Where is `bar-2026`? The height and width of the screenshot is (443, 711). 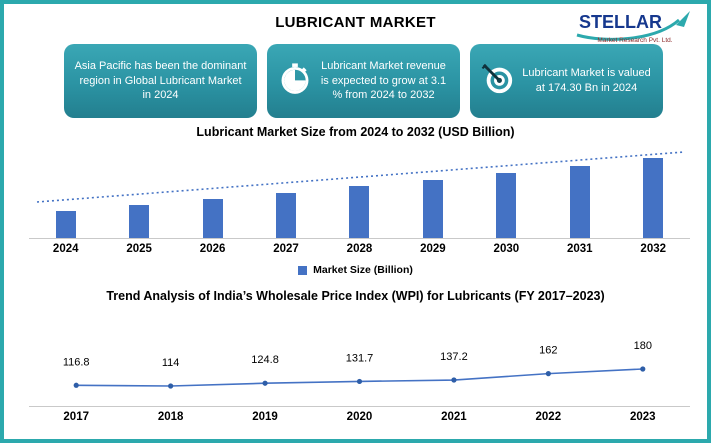 bar-2026 is located at coordinates (212, 218).